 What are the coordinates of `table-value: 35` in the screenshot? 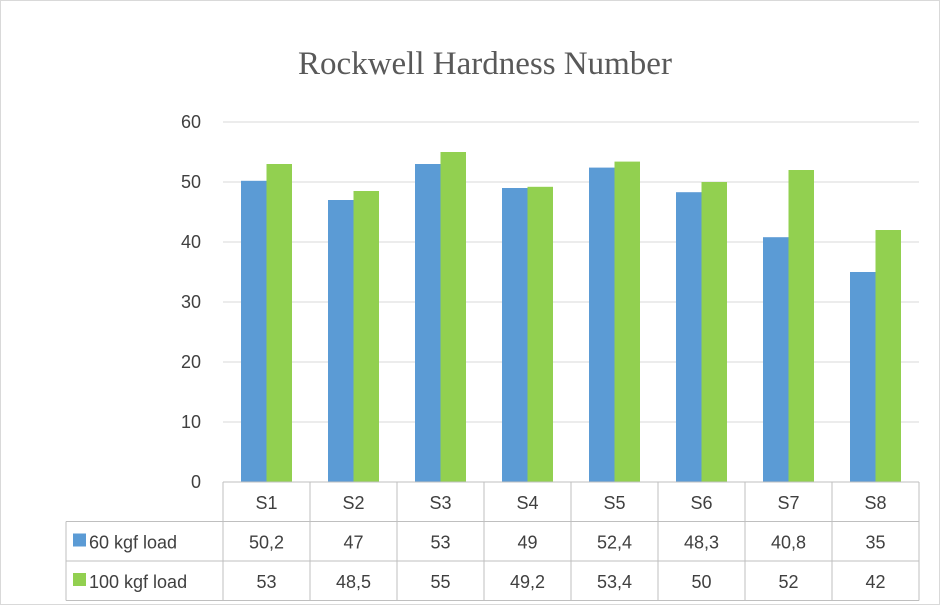 It's located at (875, 543).